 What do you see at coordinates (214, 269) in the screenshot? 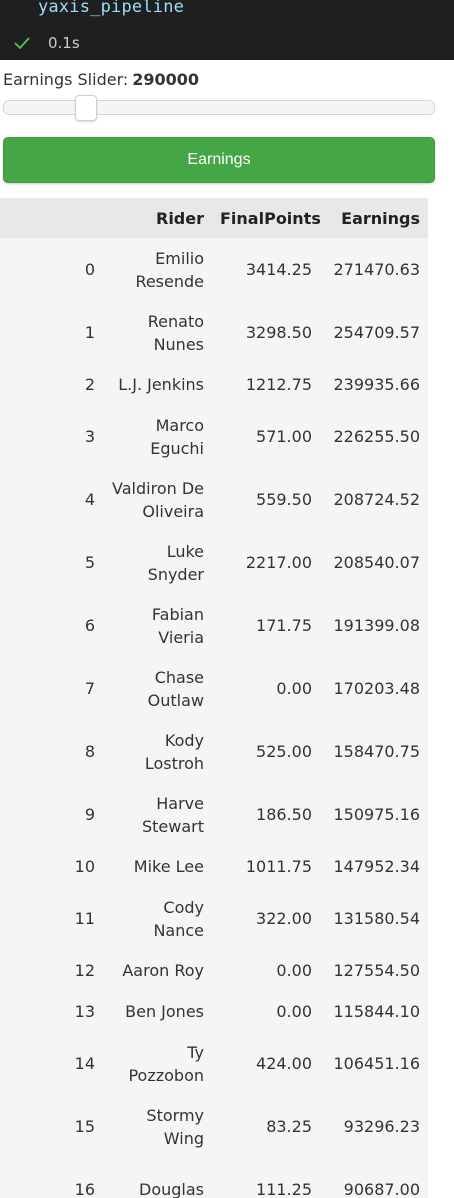
I see `table-row: 0 Emilio Resende 3414.25 271470.63` at bounding box center [214, 269].